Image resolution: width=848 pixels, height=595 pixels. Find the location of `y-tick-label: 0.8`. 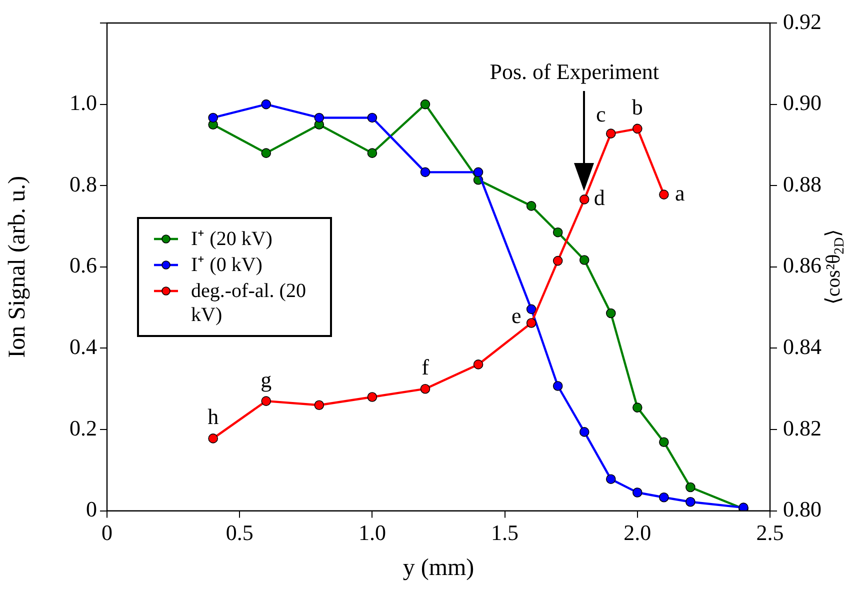

y-tick-label: 0.8 is located at coordinates (83, 183).